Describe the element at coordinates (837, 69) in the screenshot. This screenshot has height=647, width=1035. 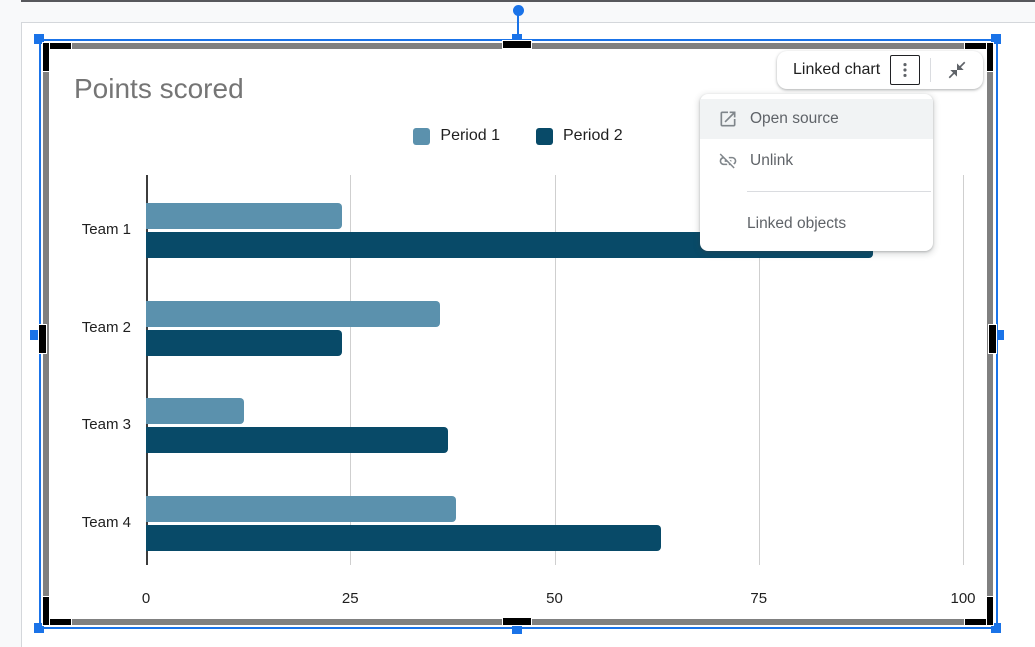
I see `linked-chart-label: Linked chart` at that location.